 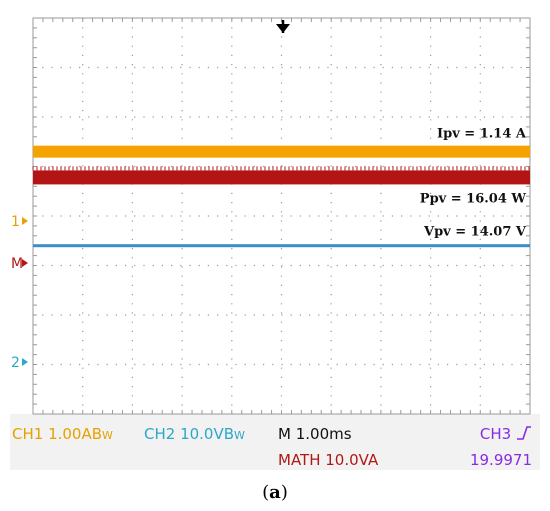 What do you see at coordinates (194, 434) in the screenshot?
I see `ch2-scale: CH2 10.0VBW` at bounding box center [194, 434].